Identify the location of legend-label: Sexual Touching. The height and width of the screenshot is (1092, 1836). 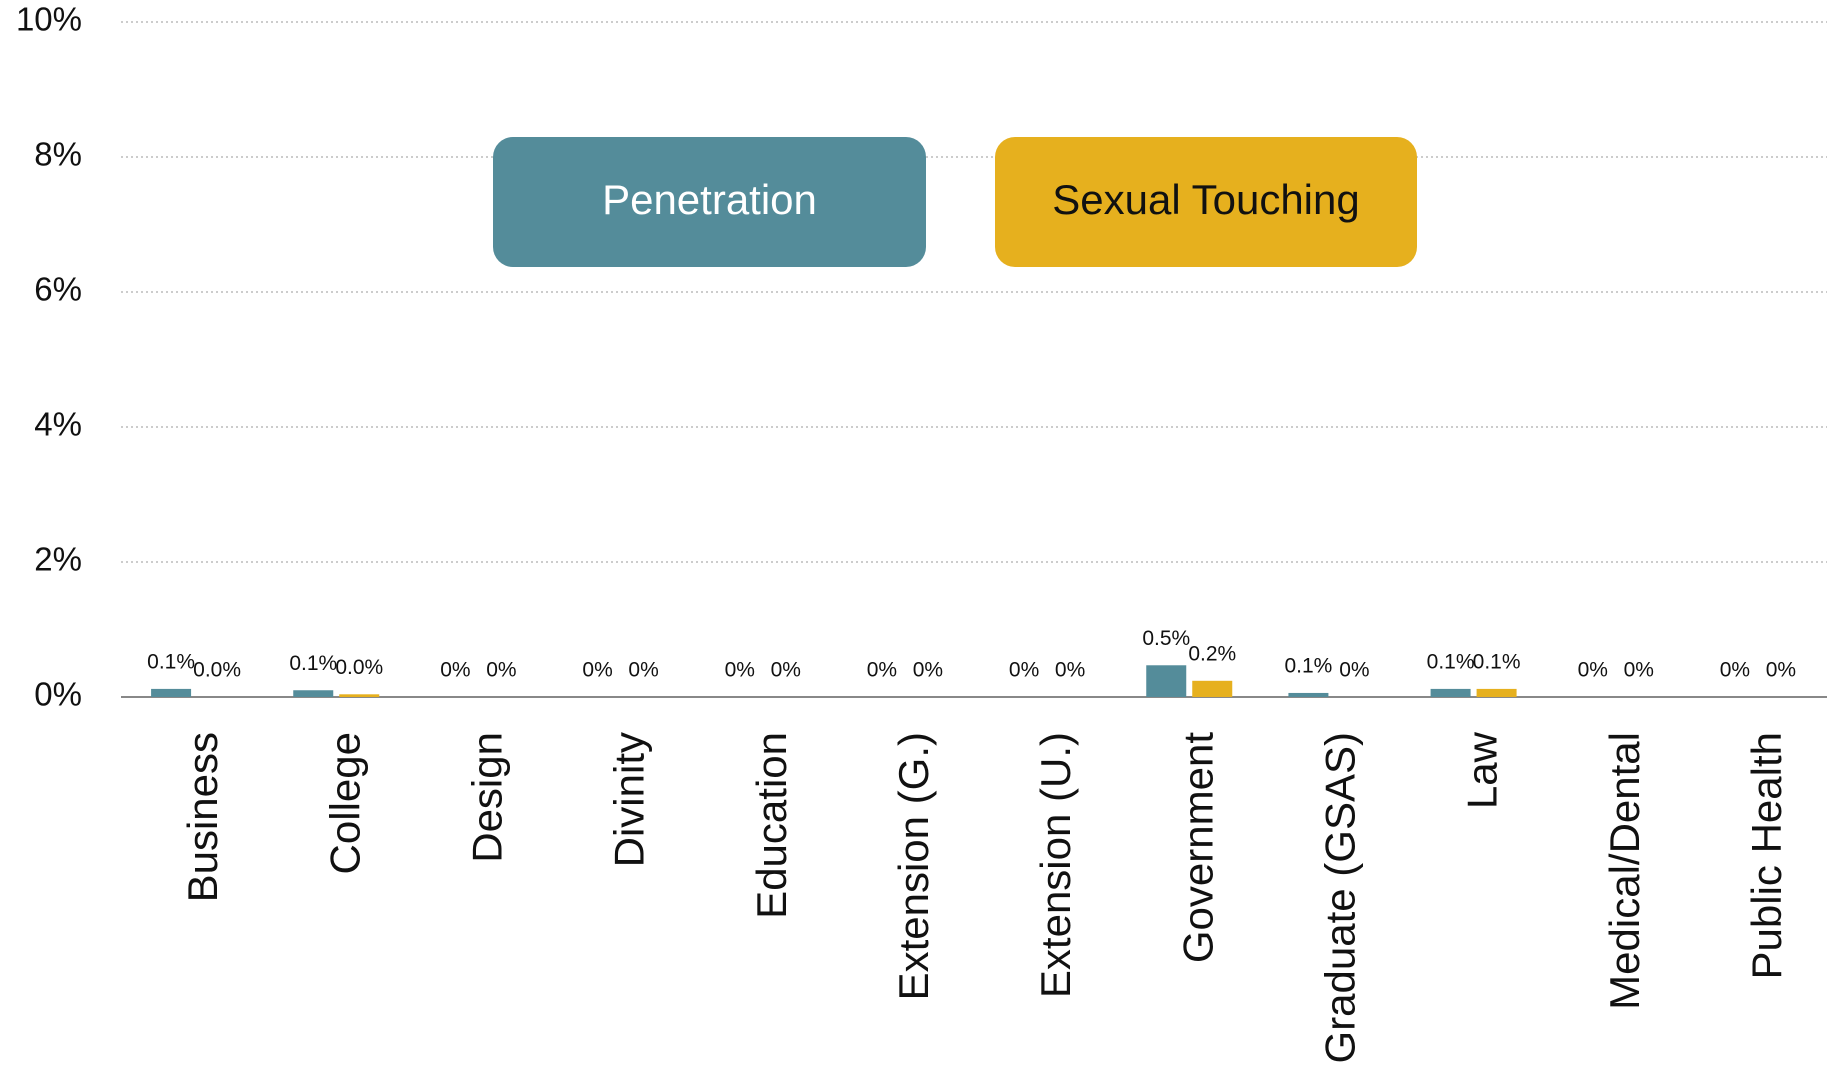
(1205, 199).